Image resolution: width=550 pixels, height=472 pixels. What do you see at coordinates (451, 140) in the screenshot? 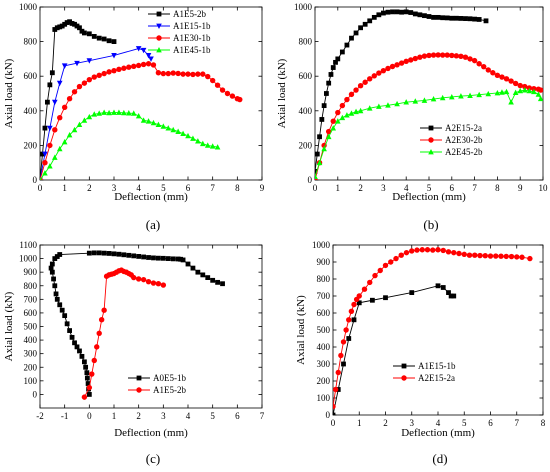
I see `legend: A2E15-2a A2E30-2b A2E45-2b` at bounding box center [451, 140].